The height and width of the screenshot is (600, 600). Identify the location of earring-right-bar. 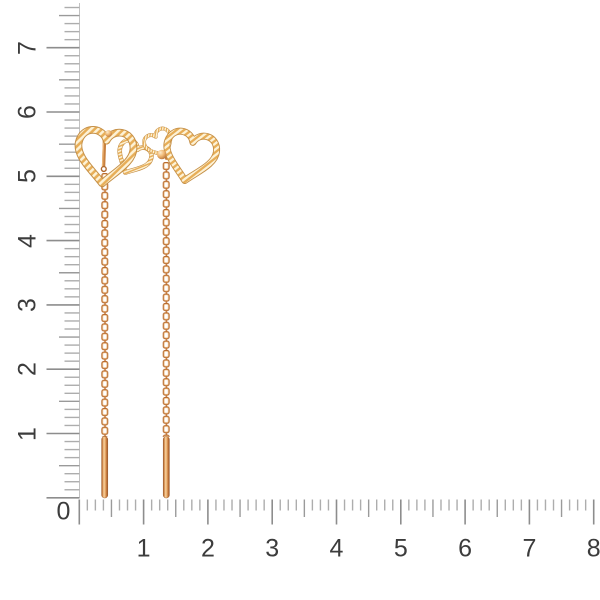
(166, 467).